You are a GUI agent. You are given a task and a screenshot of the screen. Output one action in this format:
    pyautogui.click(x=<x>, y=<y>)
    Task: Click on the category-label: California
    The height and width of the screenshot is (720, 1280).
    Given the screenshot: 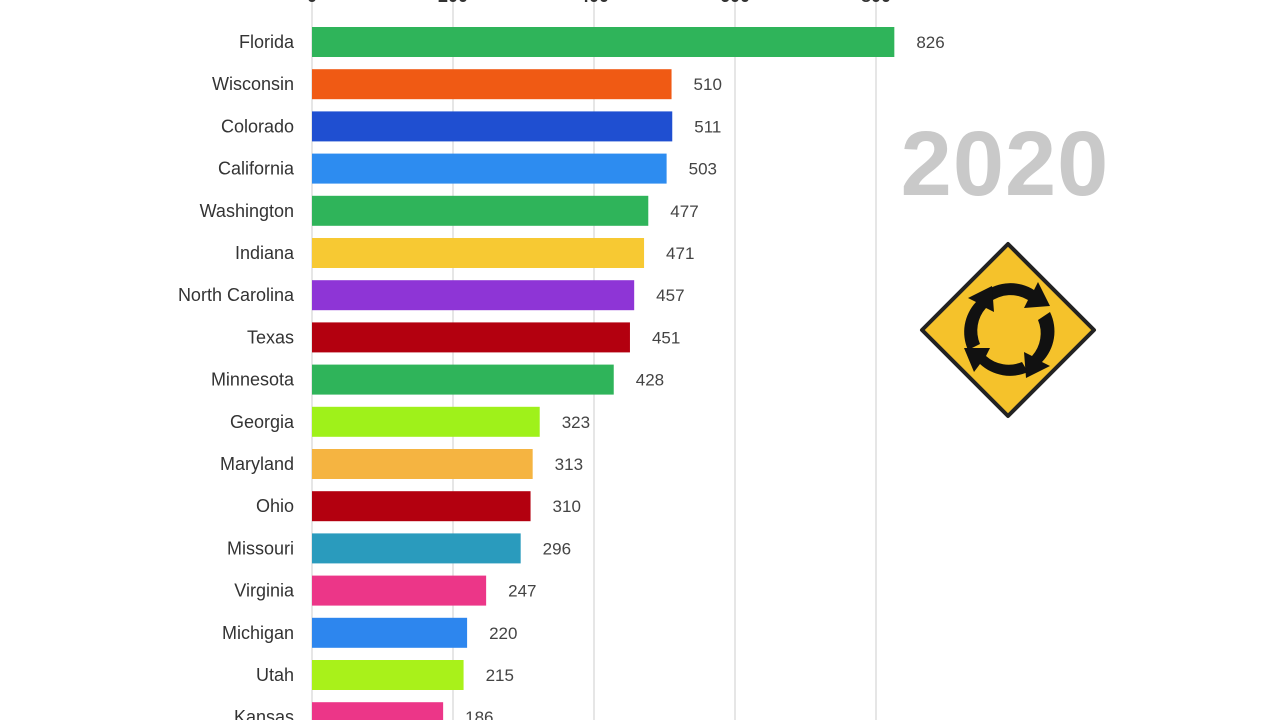 What is the action you would take?
    pyautogui.click(x=256, y=169)
    